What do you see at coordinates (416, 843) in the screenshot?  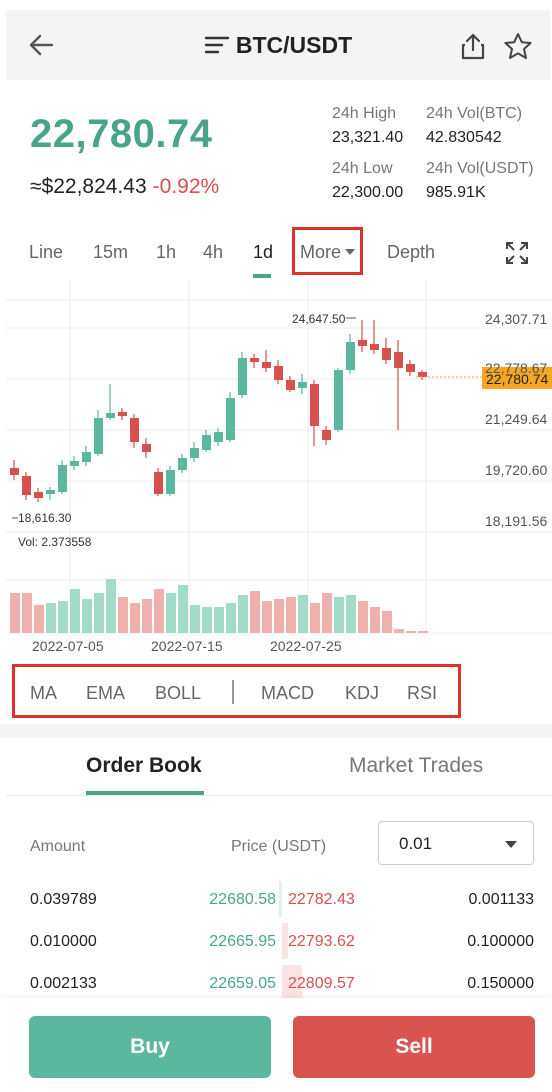 I see `precision-value: 0.01` at bounding box center [416, 843].